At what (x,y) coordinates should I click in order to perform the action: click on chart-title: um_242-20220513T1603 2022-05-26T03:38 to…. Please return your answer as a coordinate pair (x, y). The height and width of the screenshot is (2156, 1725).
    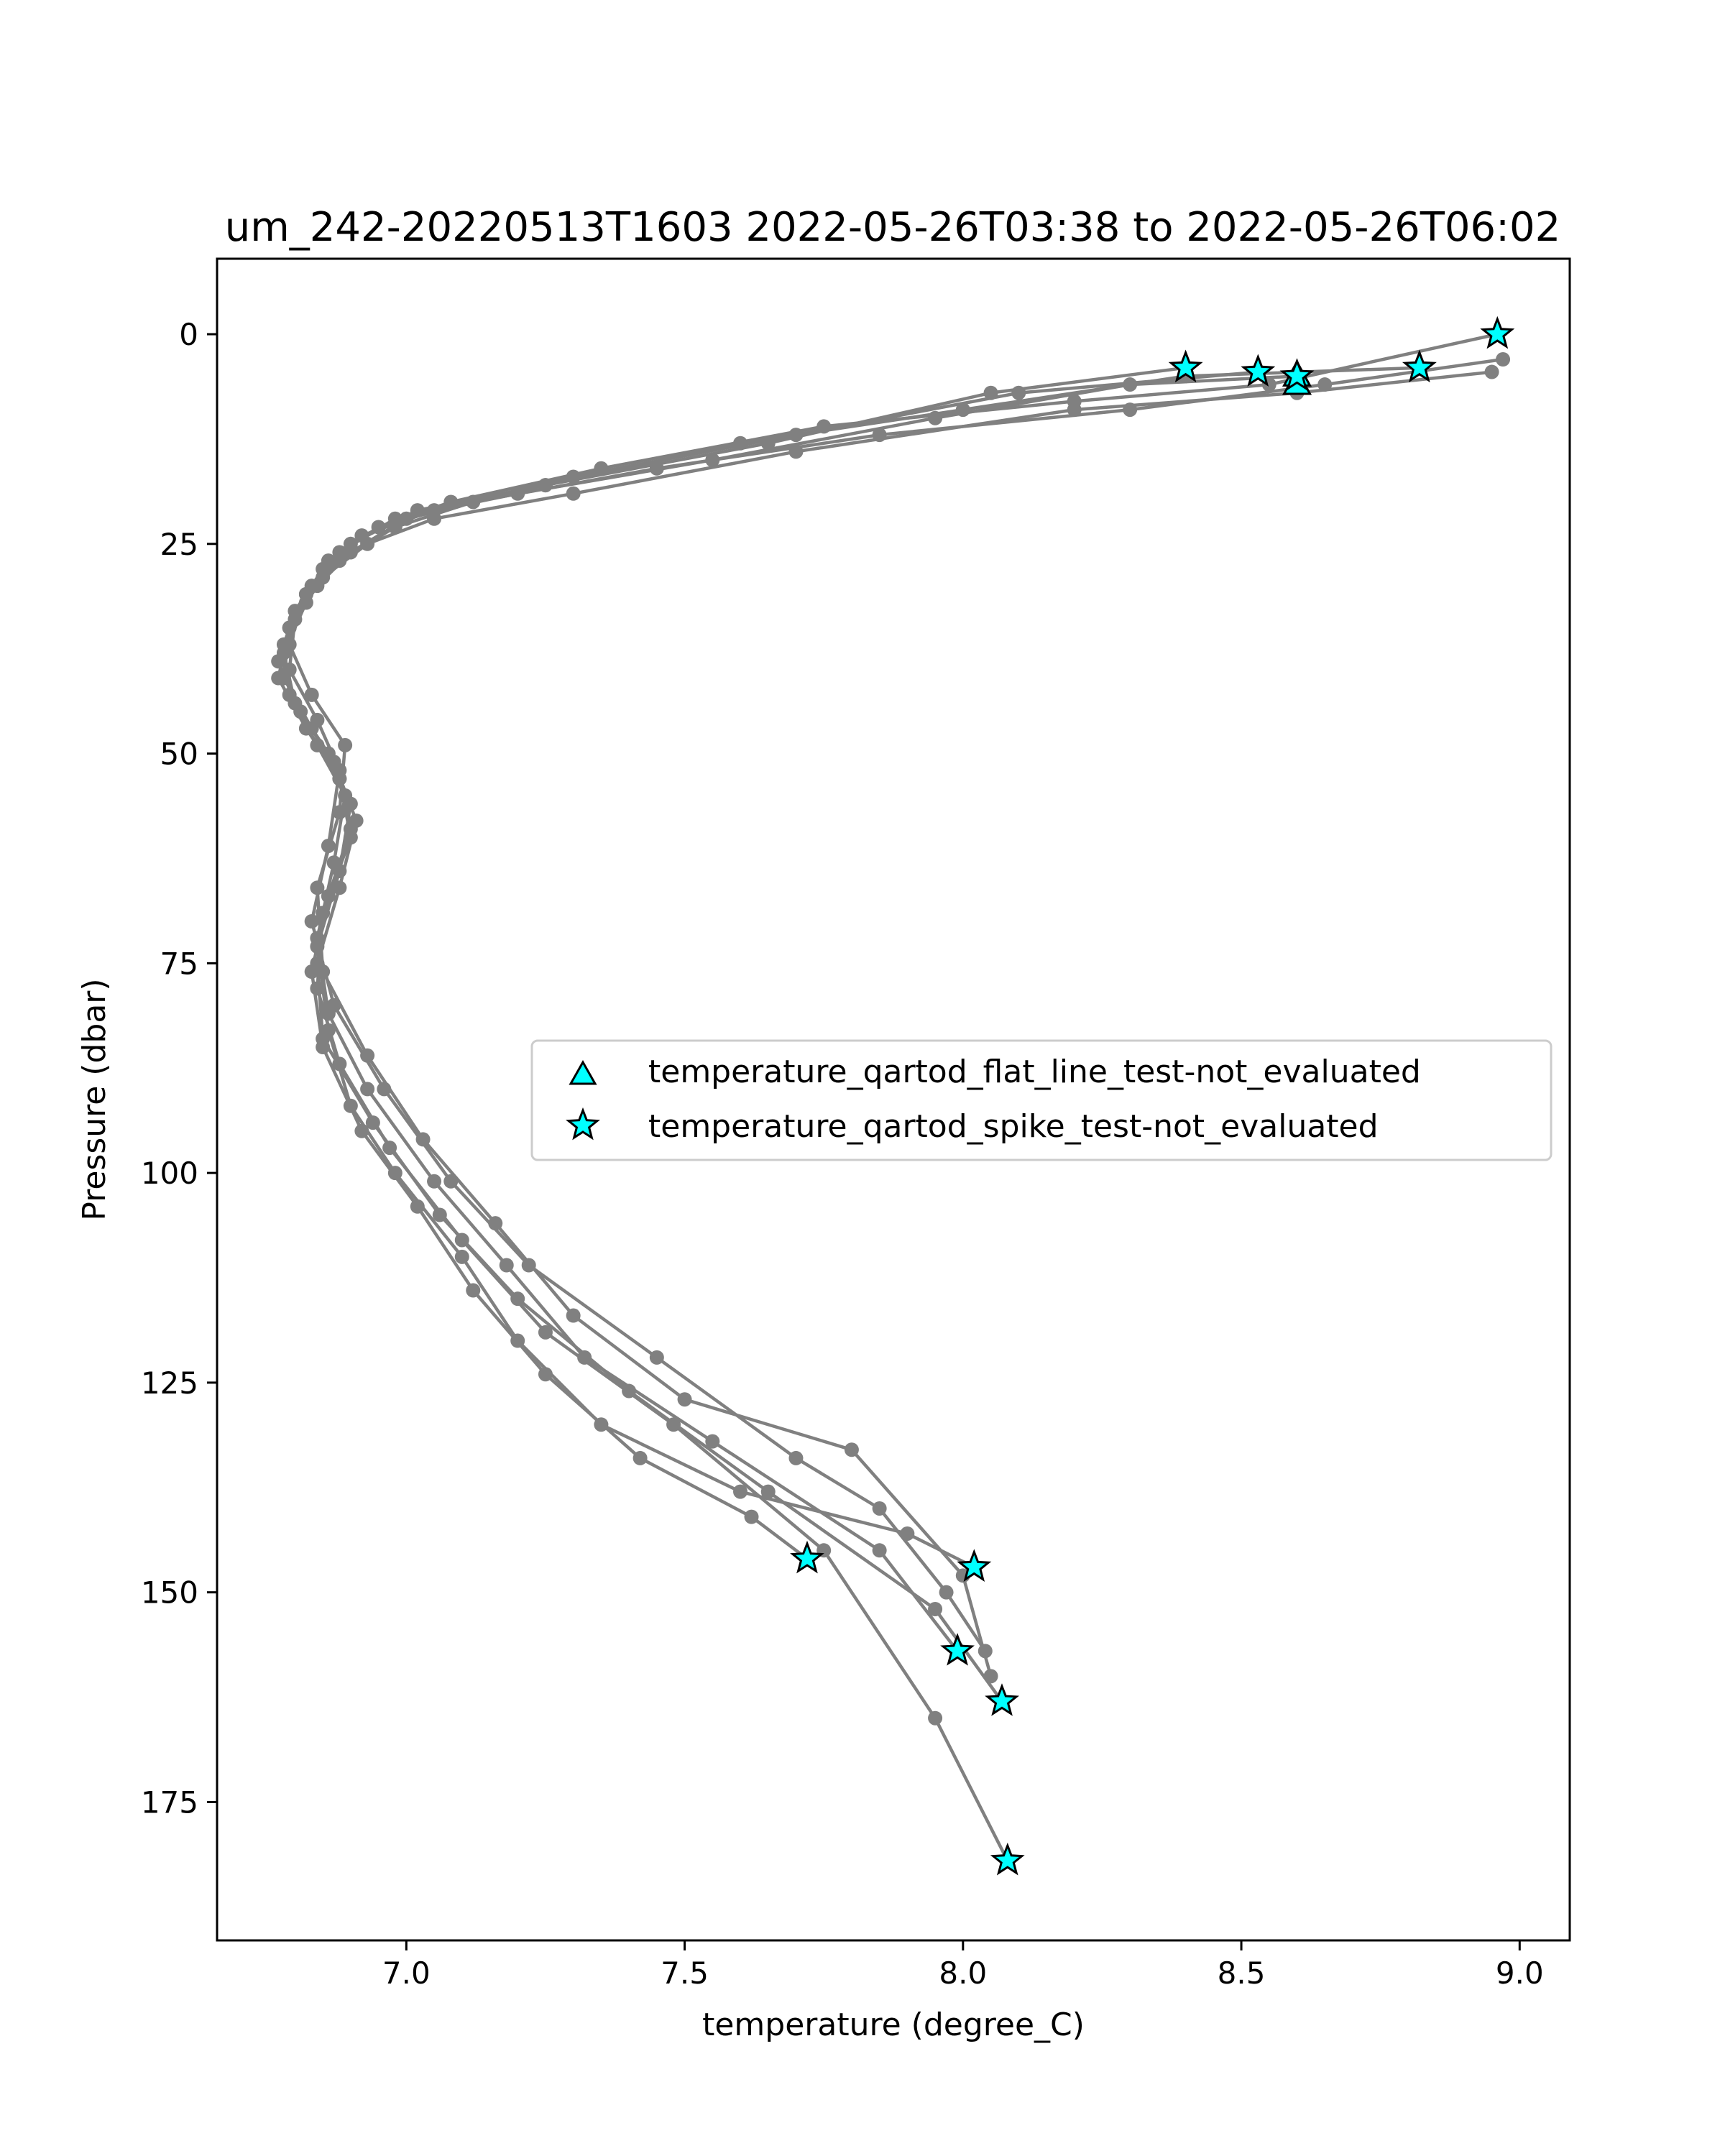
    Looking at the image, I should click on (893, 228).